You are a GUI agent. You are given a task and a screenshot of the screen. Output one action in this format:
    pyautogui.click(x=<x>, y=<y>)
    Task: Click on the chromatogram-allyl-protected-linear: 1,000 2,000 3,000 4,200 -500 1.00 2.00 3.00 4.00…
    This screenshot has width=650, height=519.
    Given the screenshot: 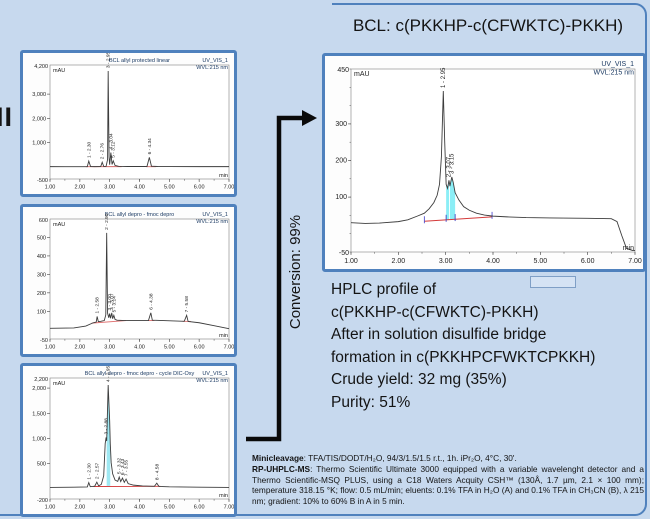 What is the action you would take?
    pyautogui.click(x=128, y=123)
    